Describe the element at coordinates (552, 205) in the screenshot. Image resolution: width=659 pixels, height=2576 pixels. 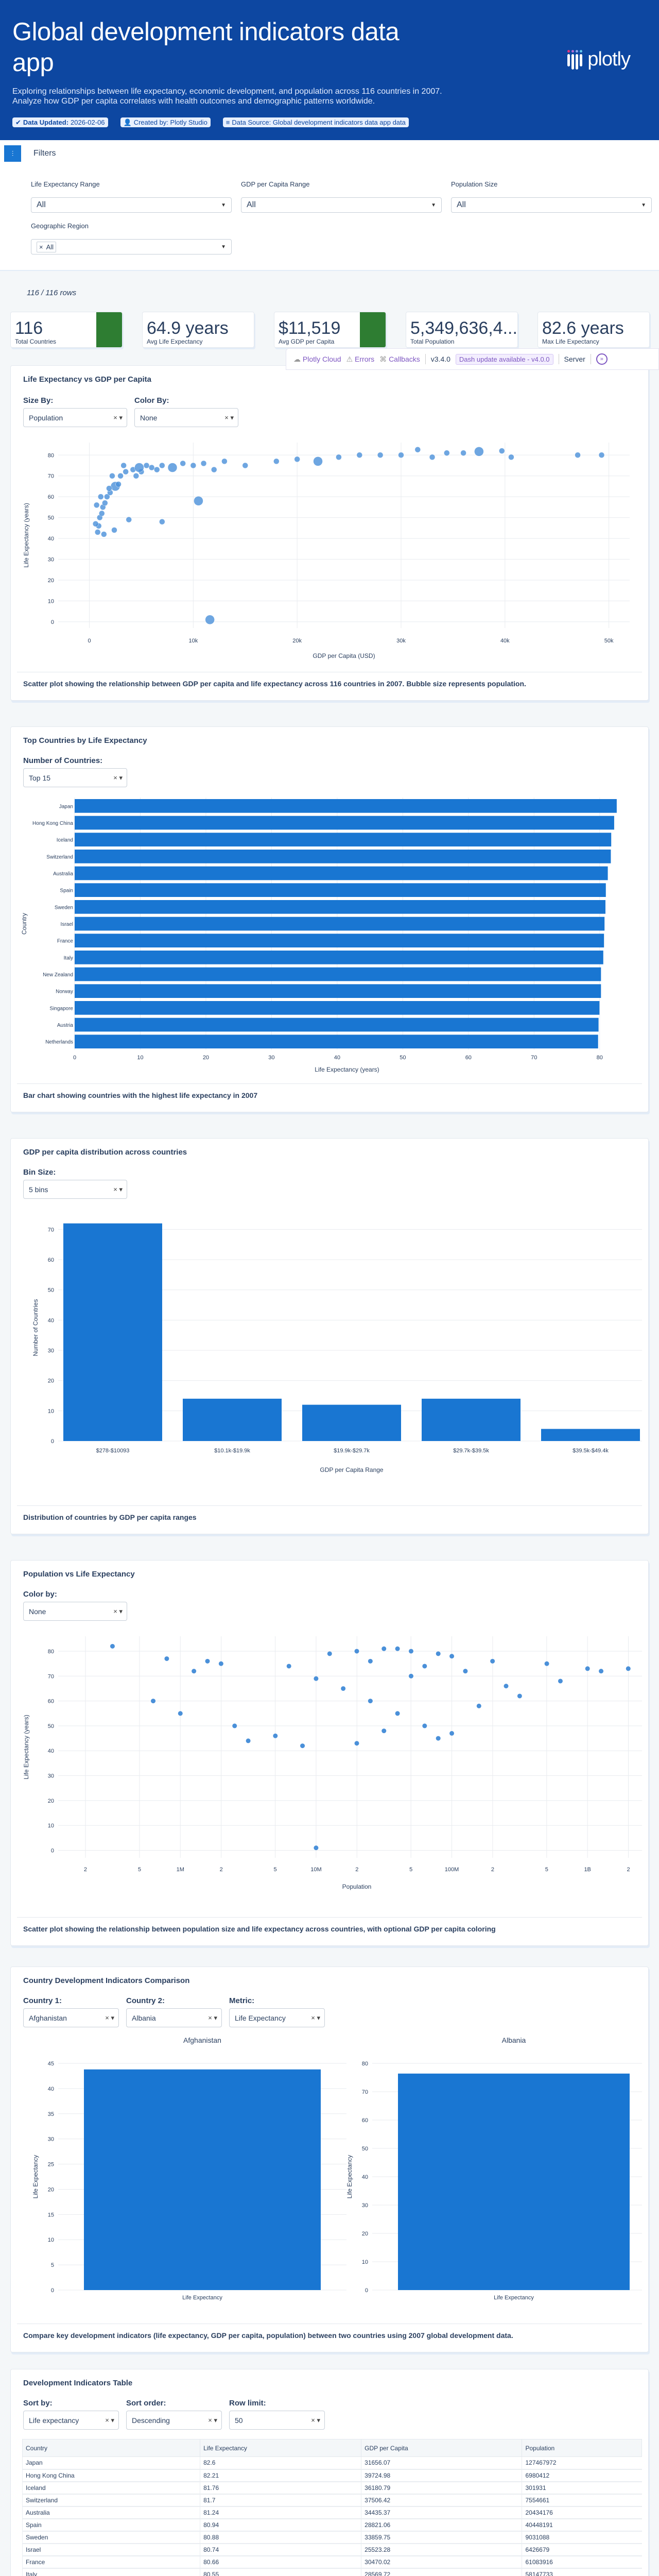
I see `population-select: All ▼` at that location.